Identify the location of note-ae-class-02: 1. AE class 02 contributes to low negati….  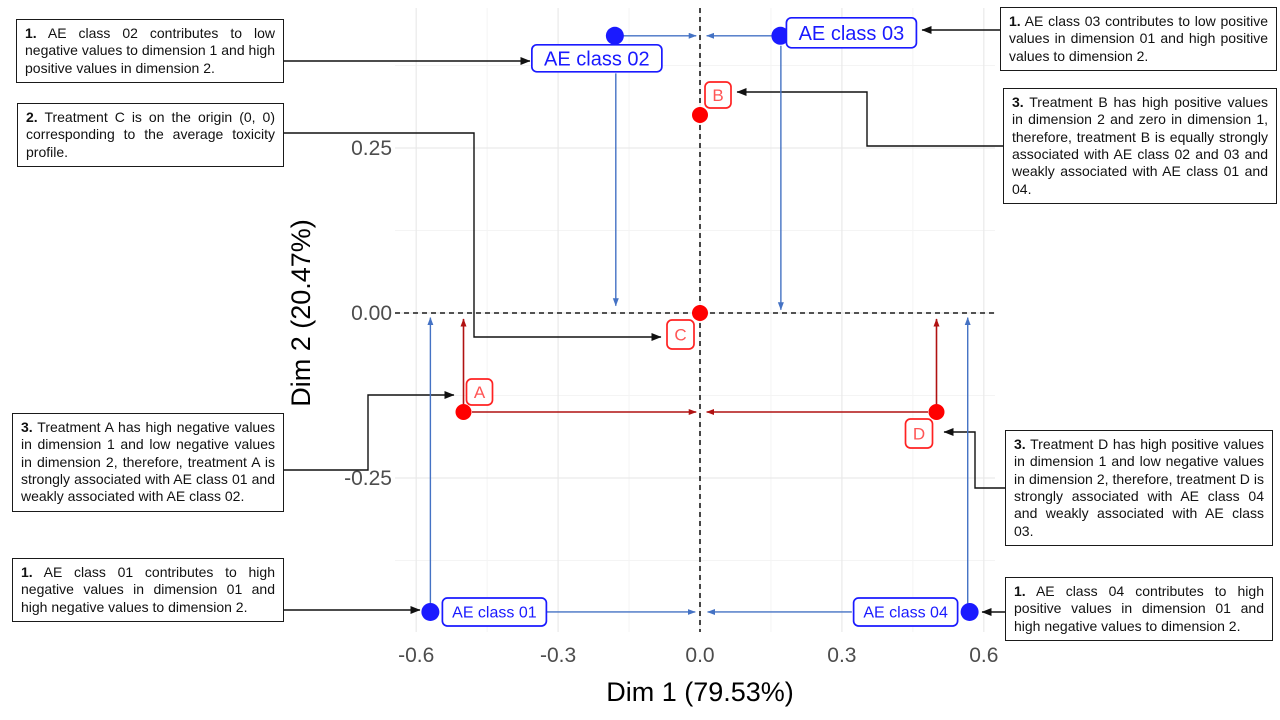
(150, 51).